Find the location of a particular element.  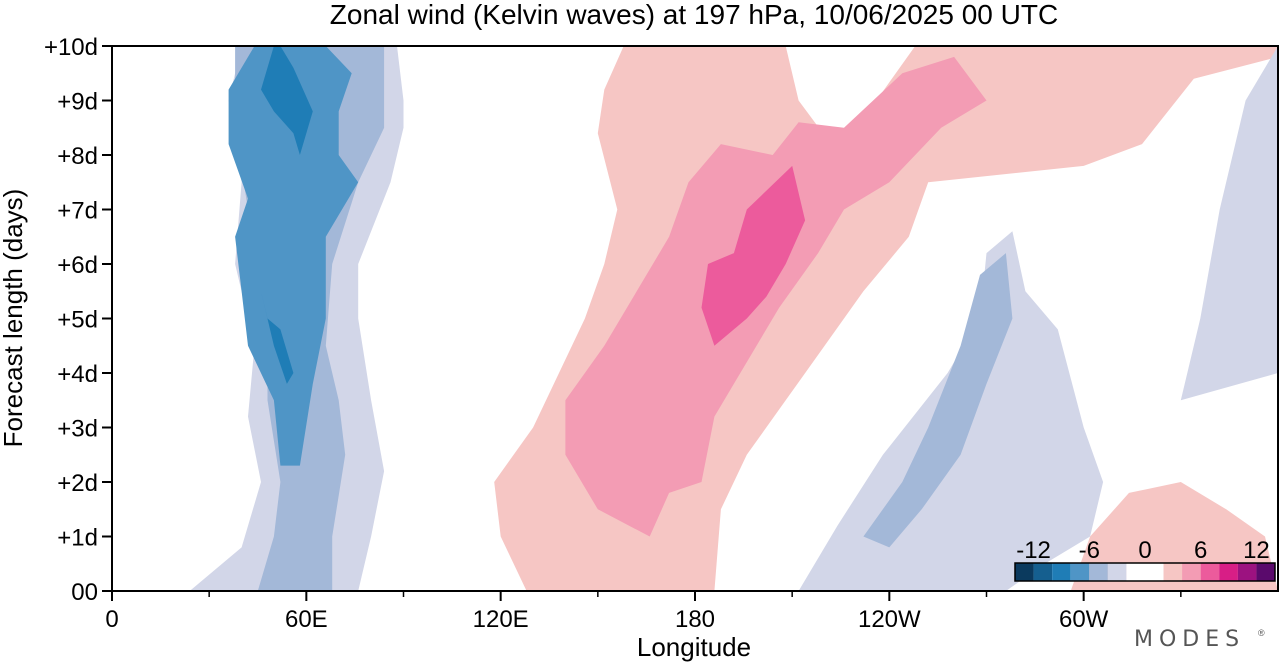

x-tick-label-4: 120W is located at coordinates (889, 619).